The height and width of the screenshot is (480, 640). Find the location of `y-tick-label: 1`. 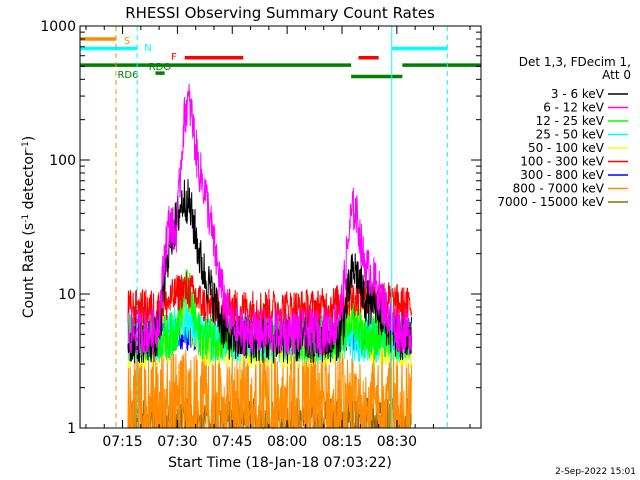

y-tick-label: 1 is located at coordinates (71, 429).